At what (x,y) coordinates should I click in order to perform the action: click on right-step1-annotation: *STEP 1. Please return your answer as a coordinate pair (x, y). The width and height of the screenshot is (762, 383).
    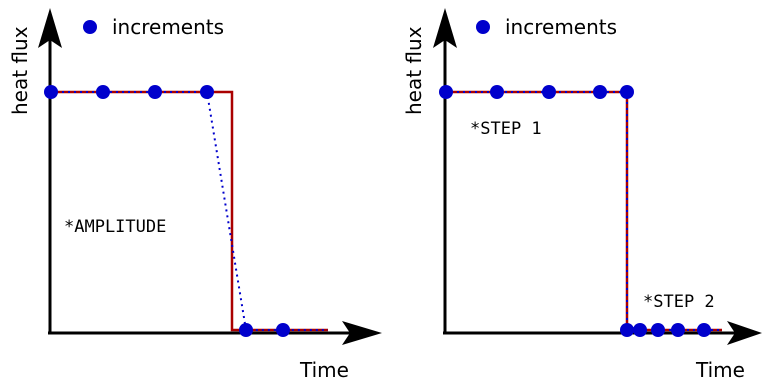
    Looking at the image, I should click on (506, 129).